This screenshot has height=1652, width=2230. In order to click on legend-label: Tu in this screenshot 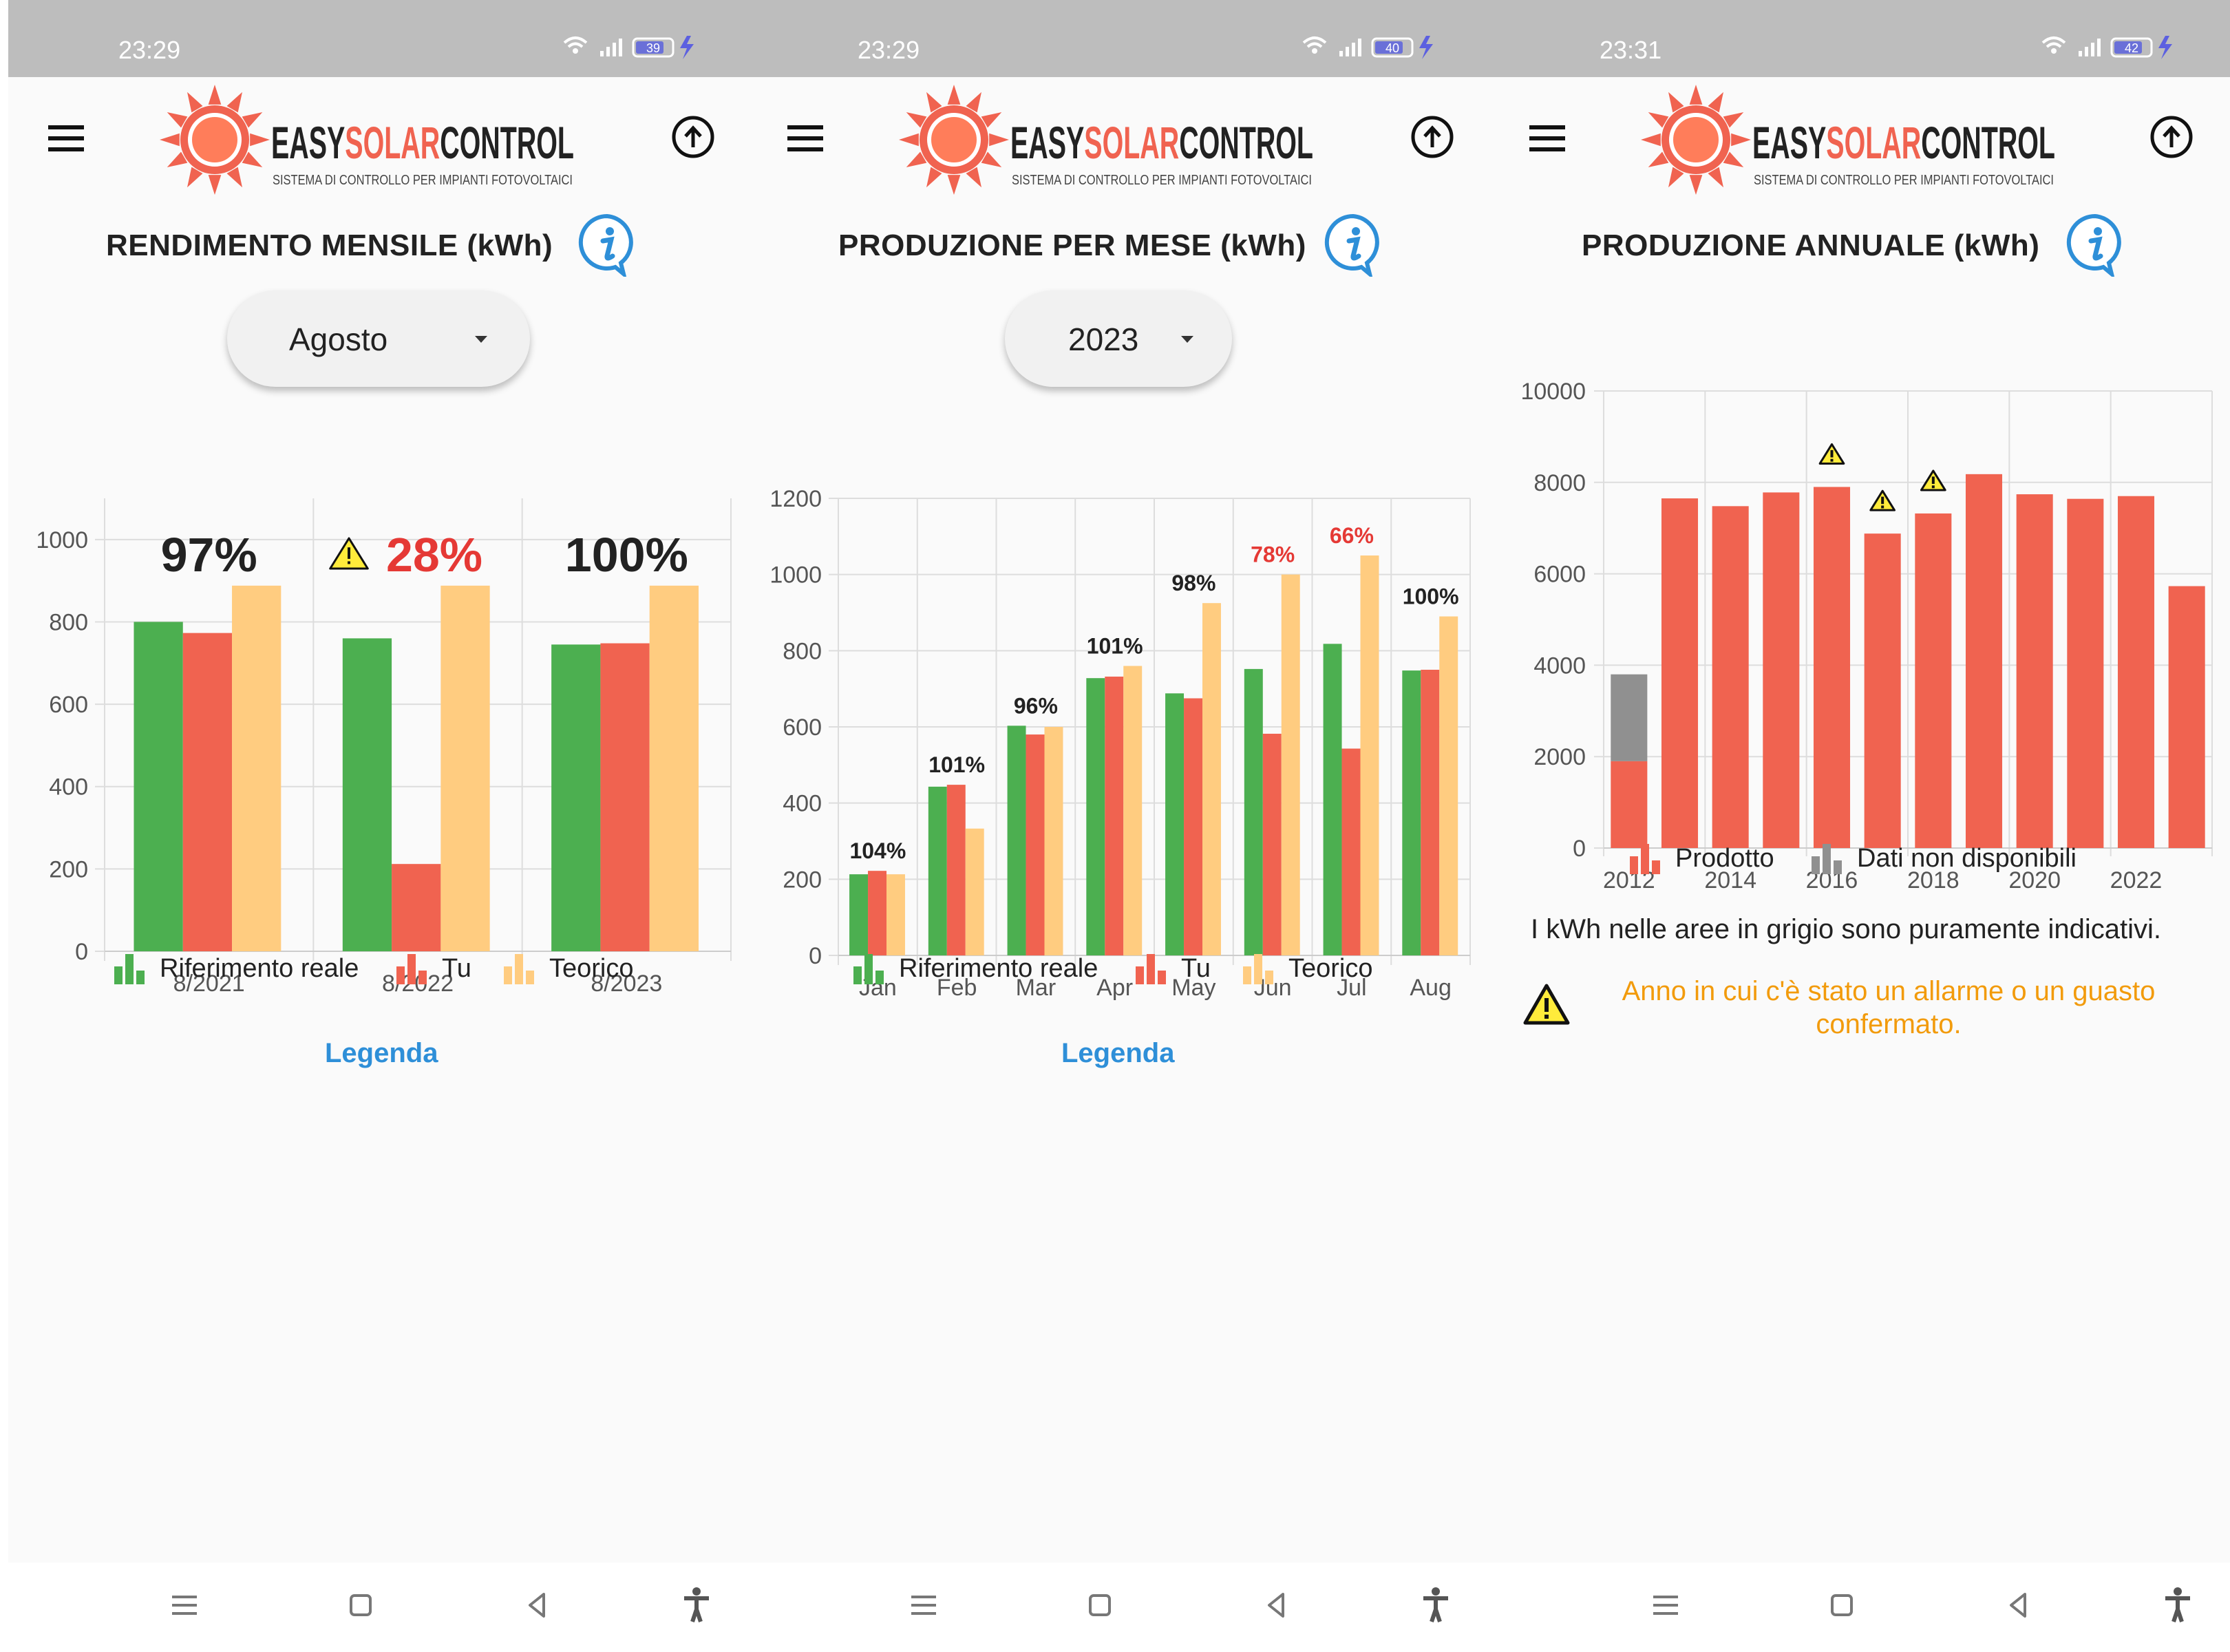, I will do `click(456, 969)`.